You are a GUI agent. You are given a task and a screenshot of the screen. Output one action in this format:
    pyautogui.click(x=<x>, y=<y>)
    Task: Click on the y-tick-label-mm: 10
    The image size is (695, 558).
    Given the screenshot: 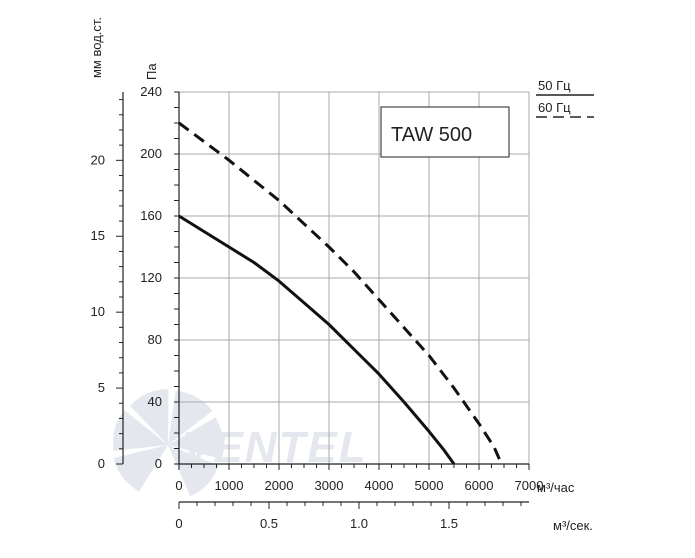 What is the action you would take?
    pyautogui.click(x=98, y=311)
    